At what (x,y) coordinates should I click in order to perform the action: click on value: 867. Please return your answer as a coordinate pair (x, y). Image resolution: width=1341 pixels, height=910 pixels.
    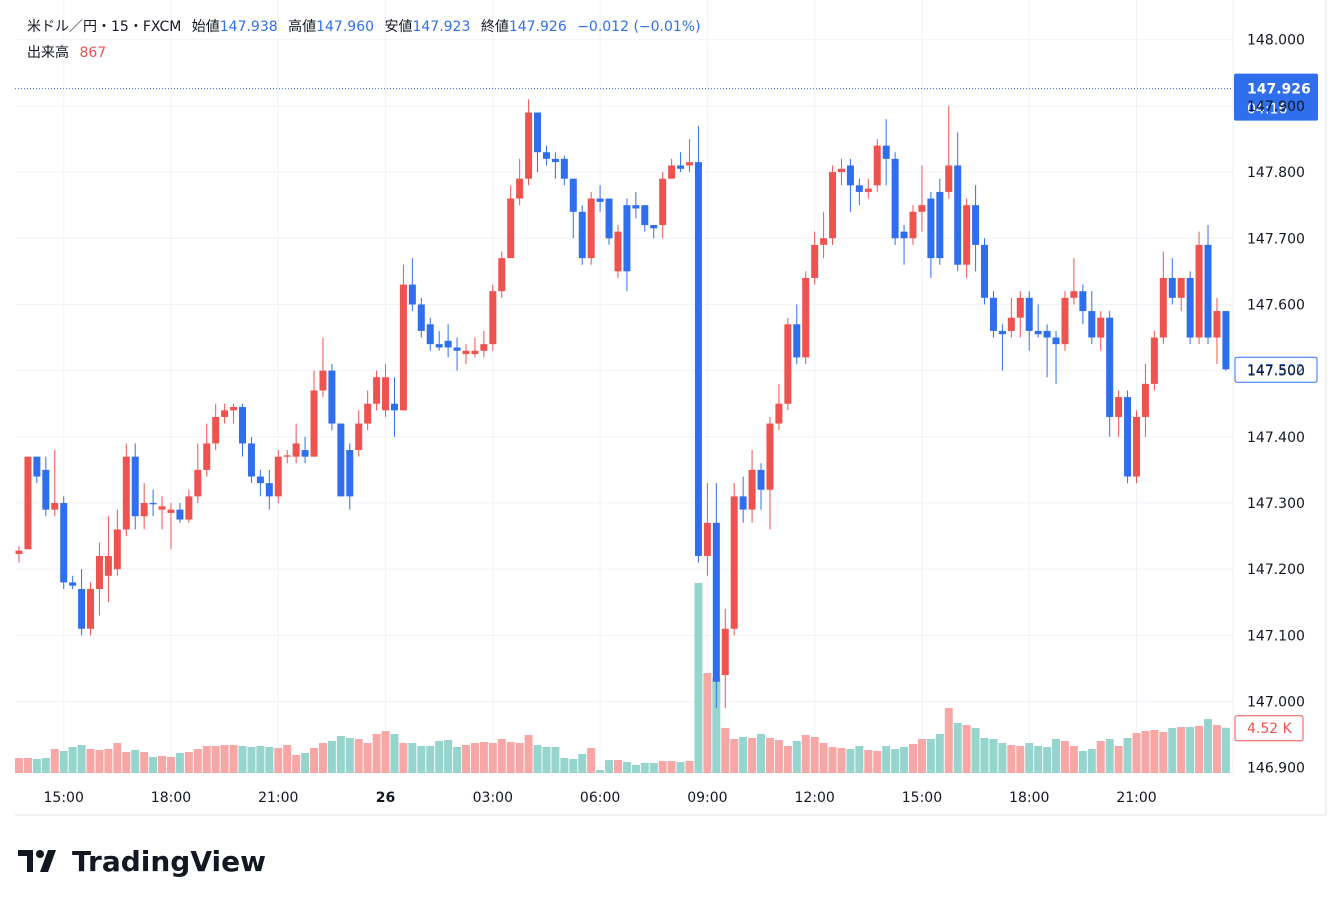
    Looking at the image, I should click on (92, 53).